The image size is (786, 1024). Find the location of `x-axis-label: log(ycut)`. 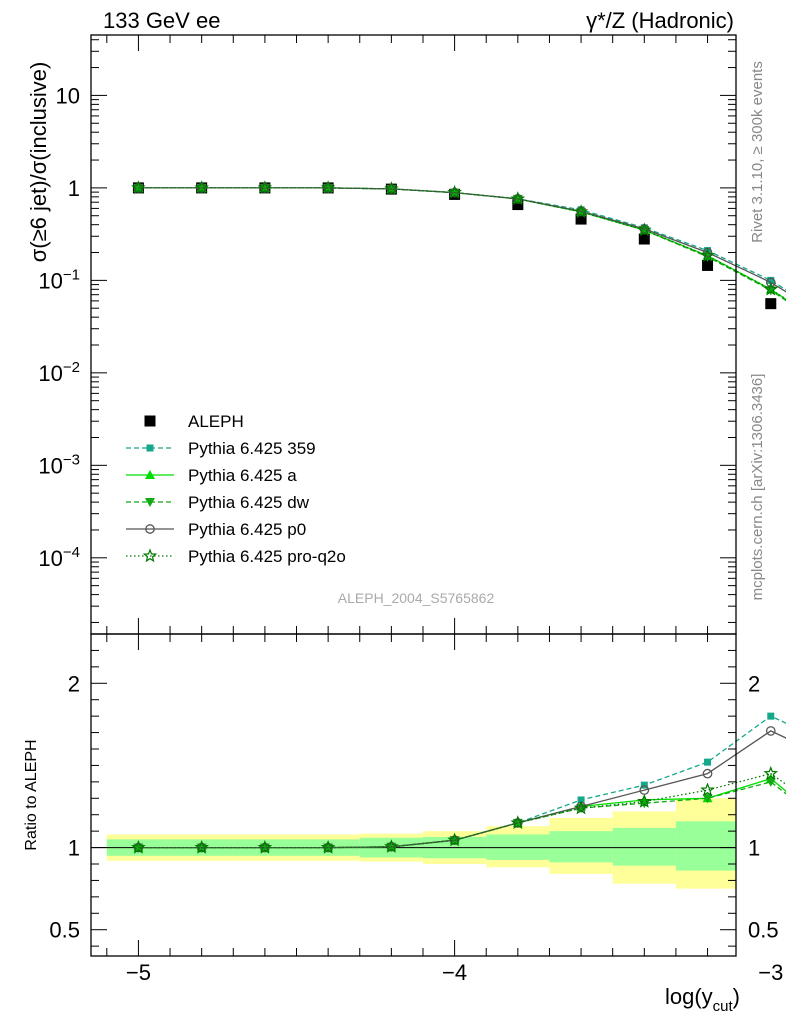

x-axis-label: log(ycut) is located at coordinates (702, 999).